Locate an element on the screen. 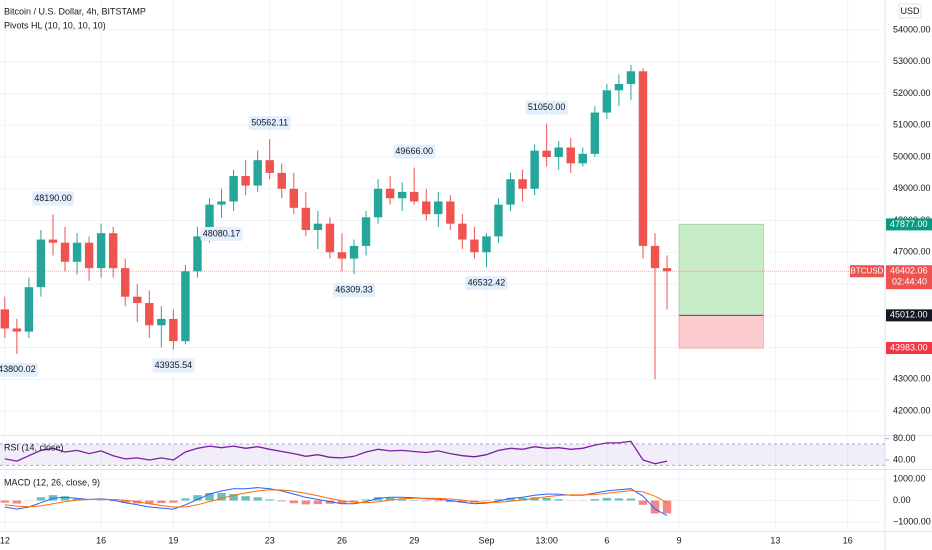 This screenshot has width=932, height=550. rsi-label: RSI (14, close) is located at coordinates (34, 447).